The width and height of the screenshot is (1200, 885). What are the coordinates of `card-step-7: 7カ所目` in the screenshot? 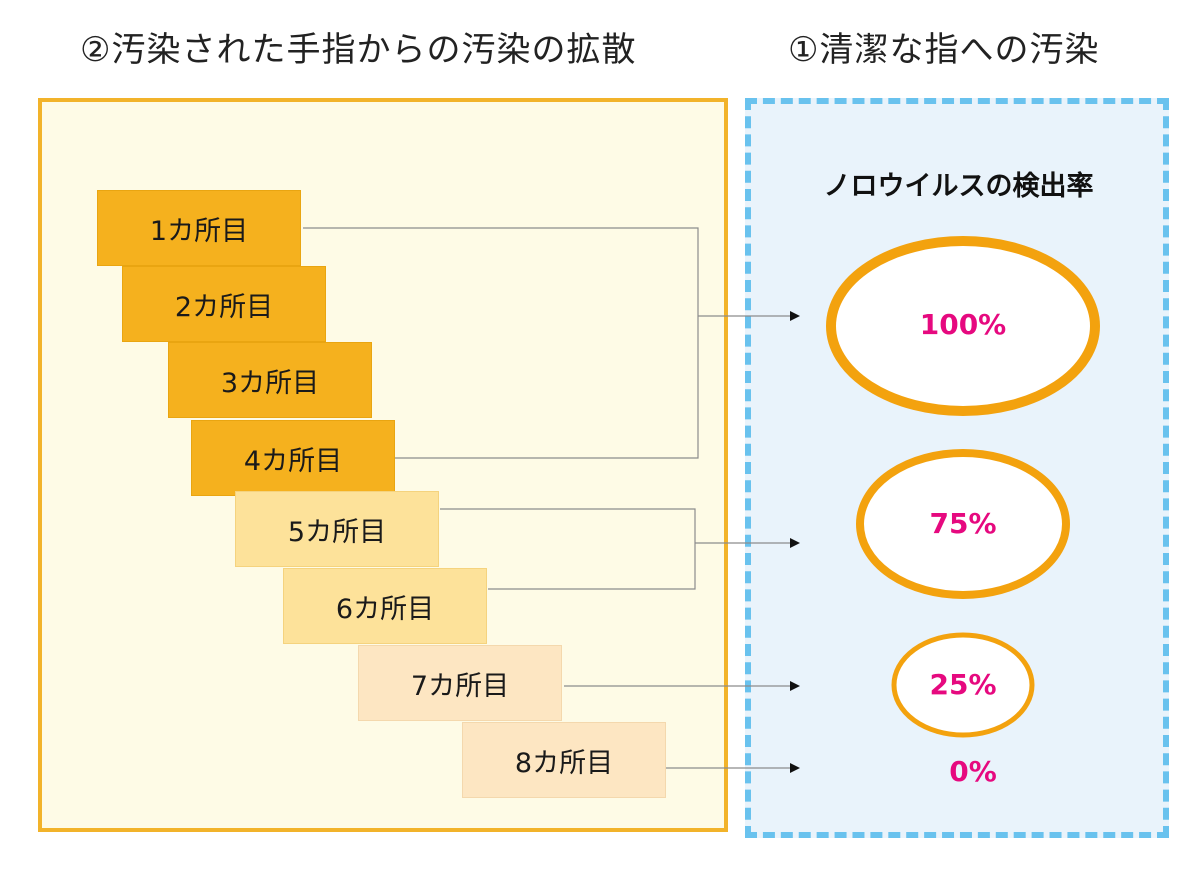 It's located at (460, 683).